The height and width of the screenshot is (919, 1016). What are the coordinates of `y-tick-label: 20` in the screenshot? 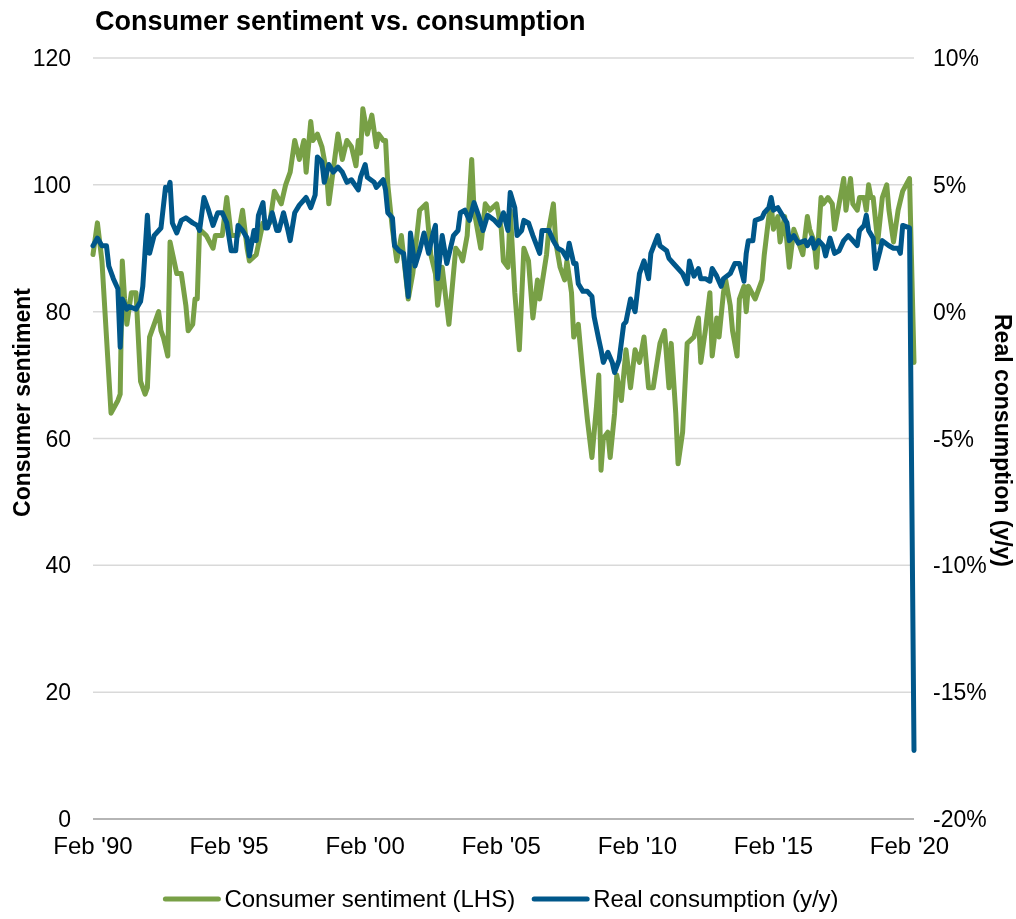 It's located at (58, 692).